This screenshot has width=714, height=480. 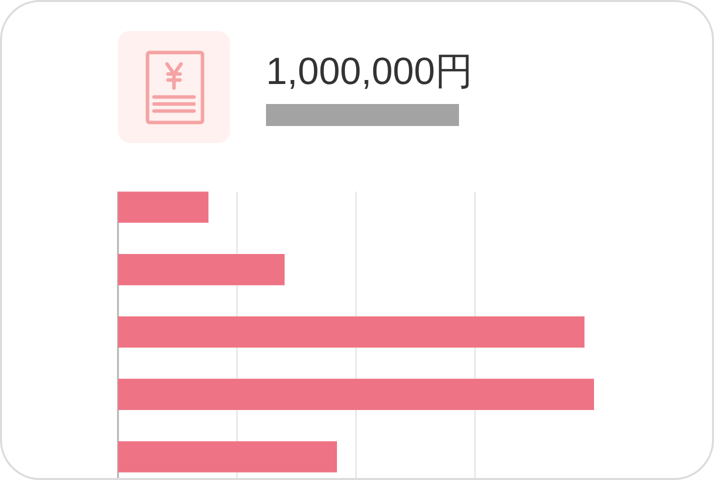 What do you see at coordinates (370, 72) in the screenshot?
I see `chart-title: 1,000,000円` at bounding box center [370, 72].